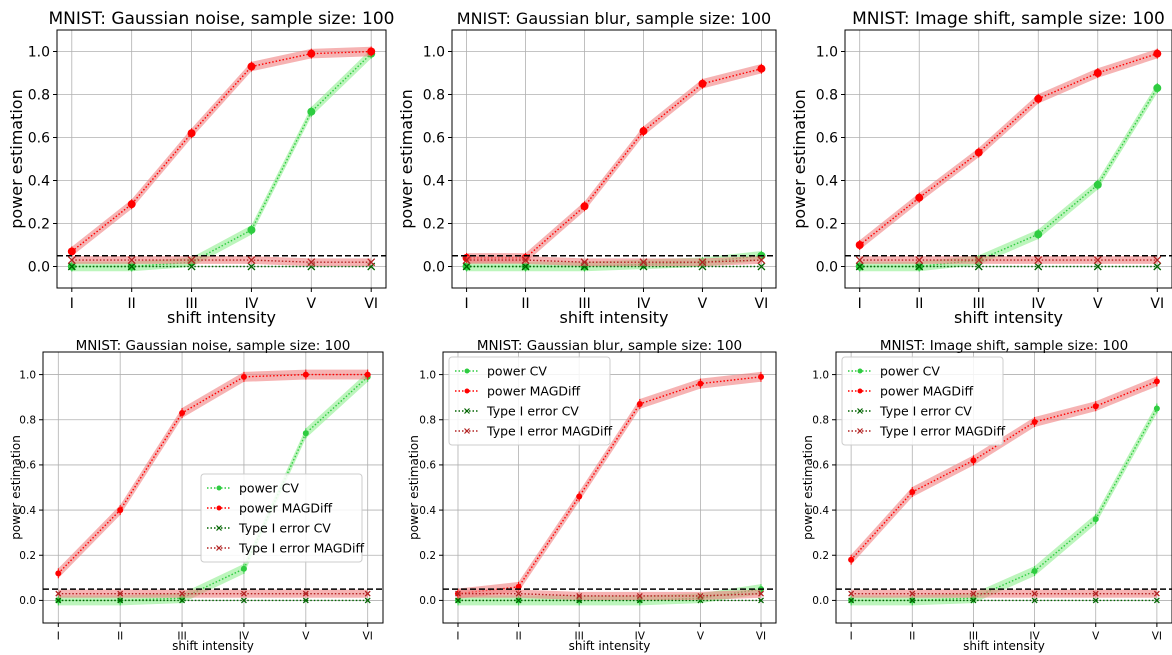 The width and height of the screenshot is (1172, 655). I want to click on chart-title: MNIST: Gaussian blur, sample size: 100, so click(614, 18).